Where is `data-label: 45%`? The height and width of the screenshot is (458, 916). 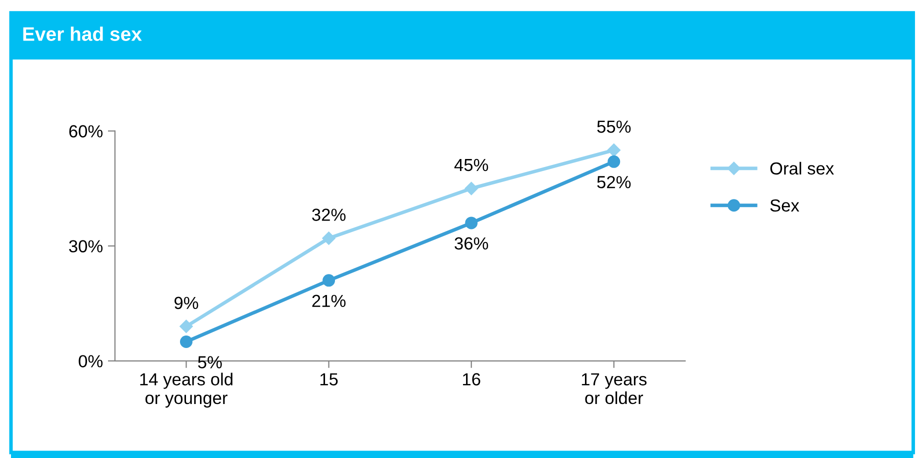 data-label: 45% is located at coordinates (471, 165).